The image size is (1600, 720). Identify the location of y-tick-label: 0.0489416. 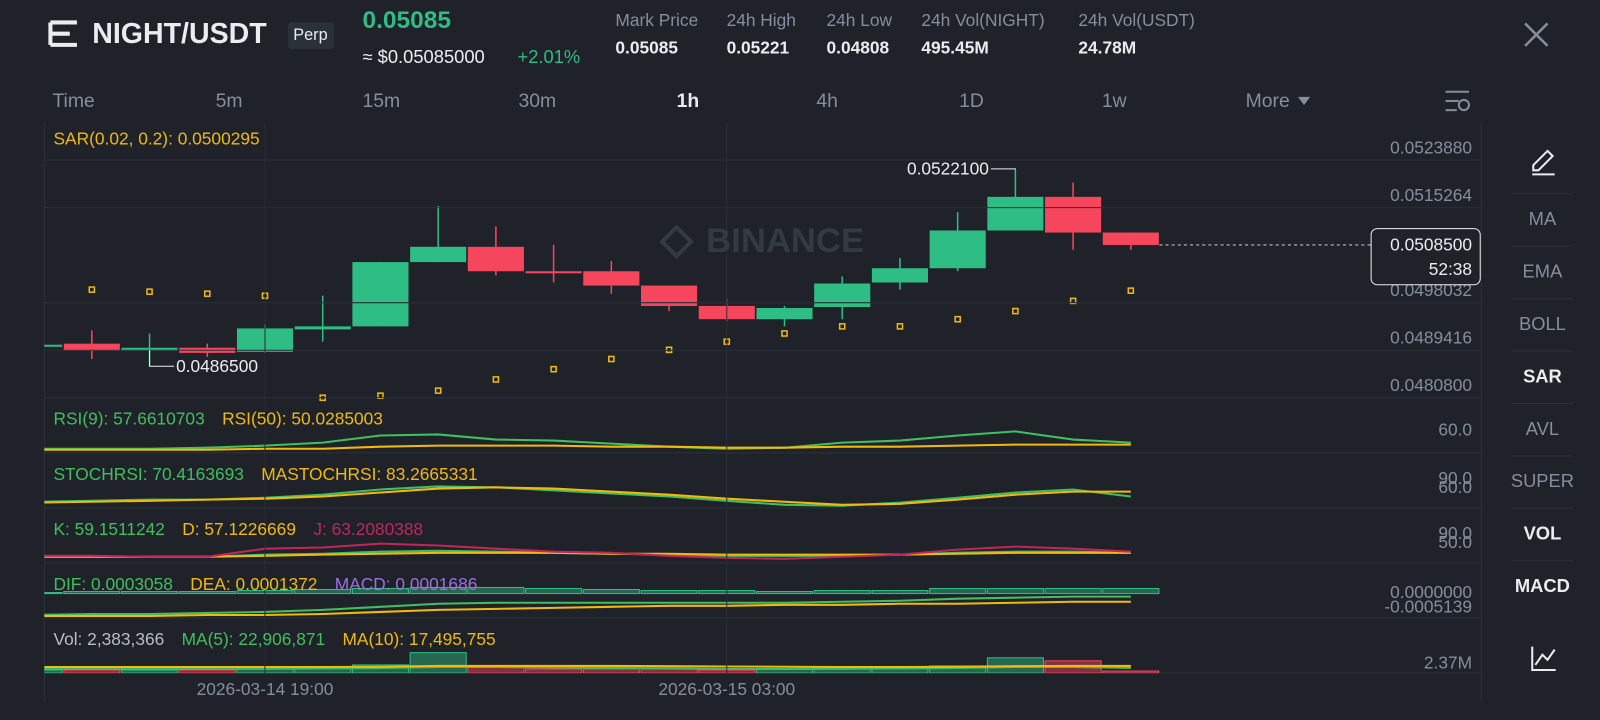
(1431, 338).